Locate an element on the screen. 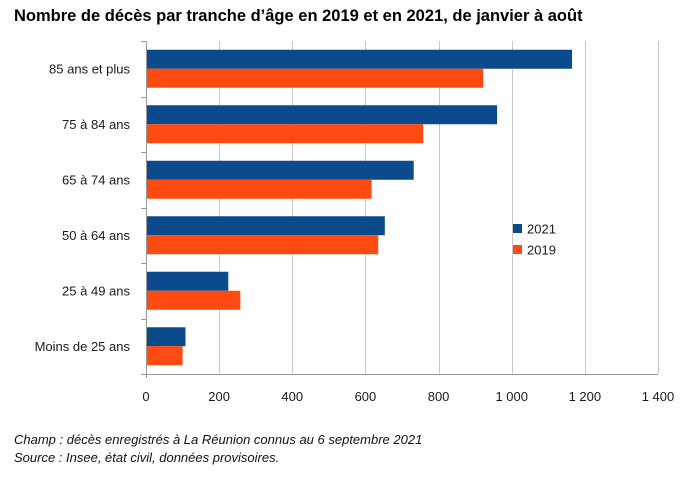  y-tick-label: 75 à 84 ans is located at coordinates (96, 124).